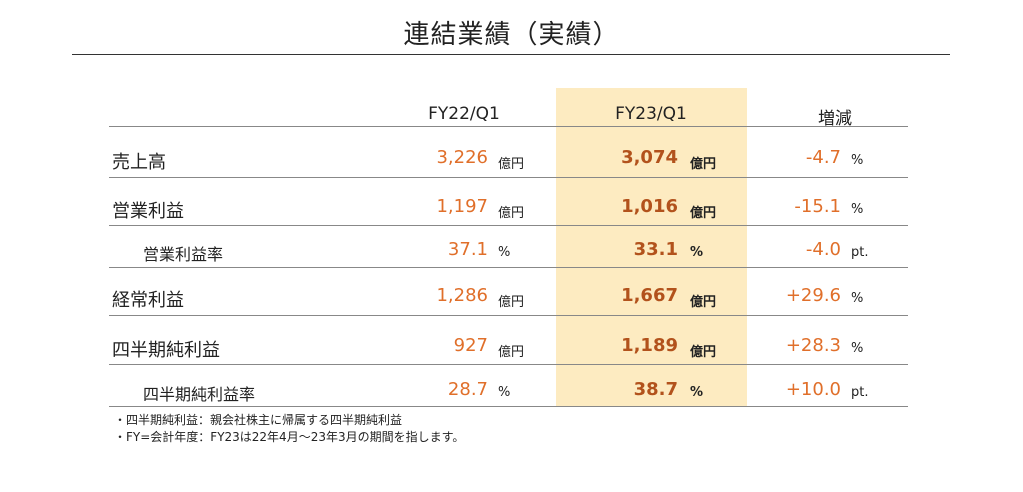  What do you see at coordinates (813, 389) in the screenshot?
I see `change-value: +10.0` at bounding box center [813, 389].